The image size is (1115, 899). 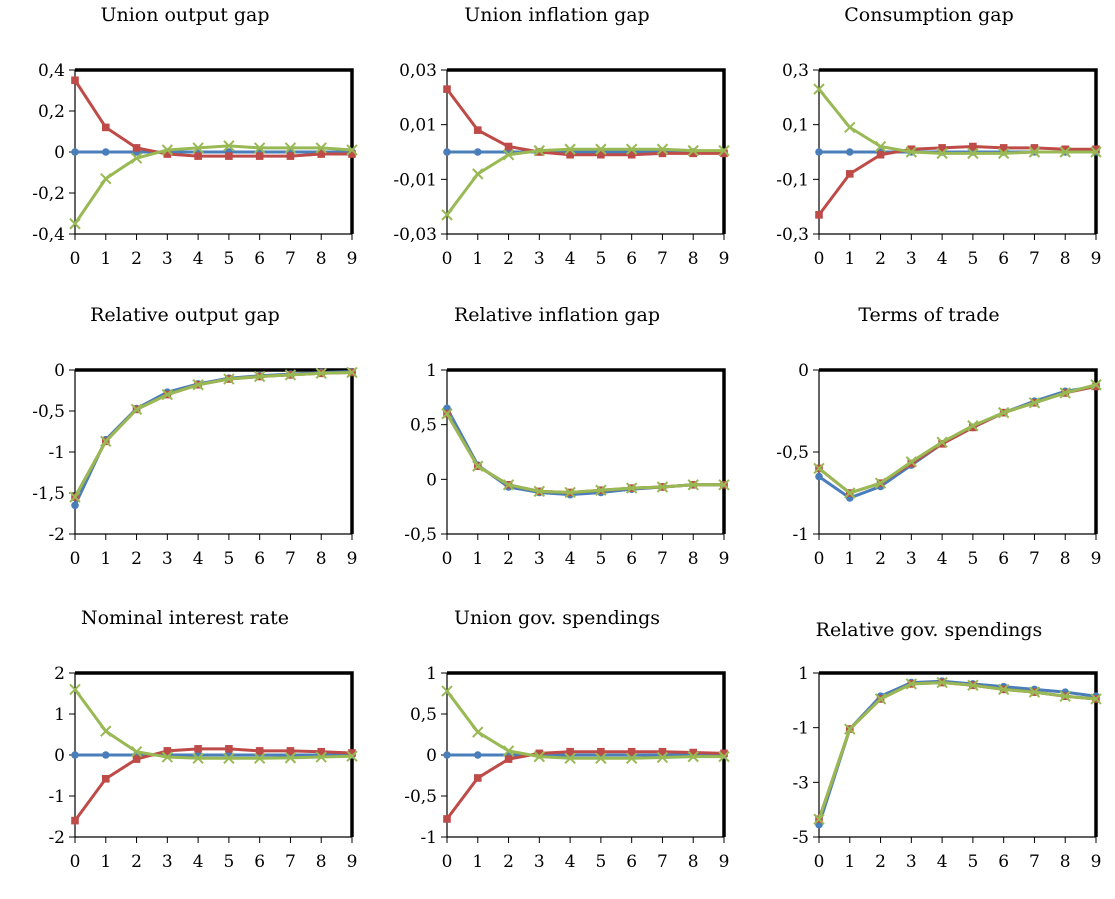 What do you see at coordinates (185, 315) in the screenshot?
I see `chart-title: Relative output gap` at bounding box center [185, 315].